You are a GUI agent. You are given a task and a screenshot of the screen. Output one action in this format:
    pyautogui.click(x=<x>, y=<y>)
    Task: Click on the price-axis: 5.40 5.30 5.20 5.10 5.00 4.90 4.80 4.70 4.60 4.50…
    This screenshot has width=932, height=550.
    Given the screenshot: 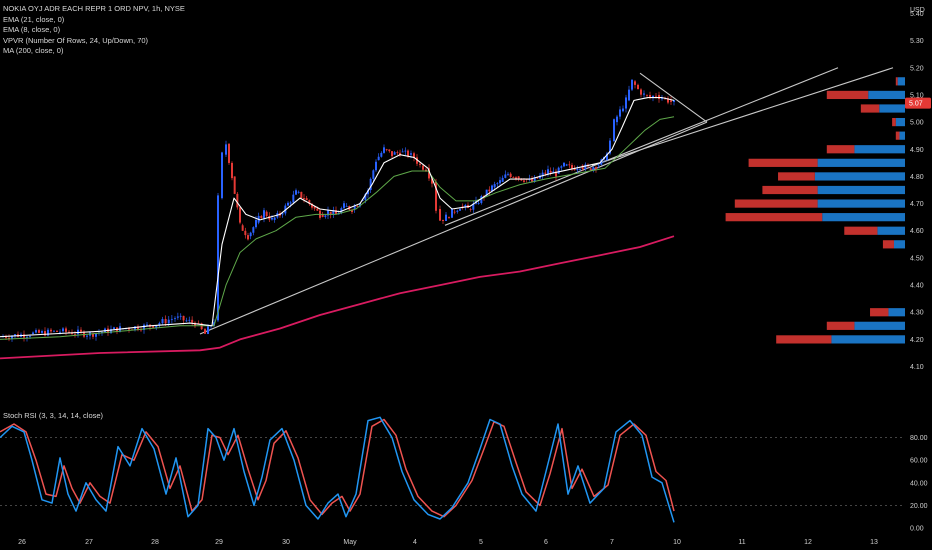 What is the action you would take?
    pyautogui.click(x=917, y=191)
    